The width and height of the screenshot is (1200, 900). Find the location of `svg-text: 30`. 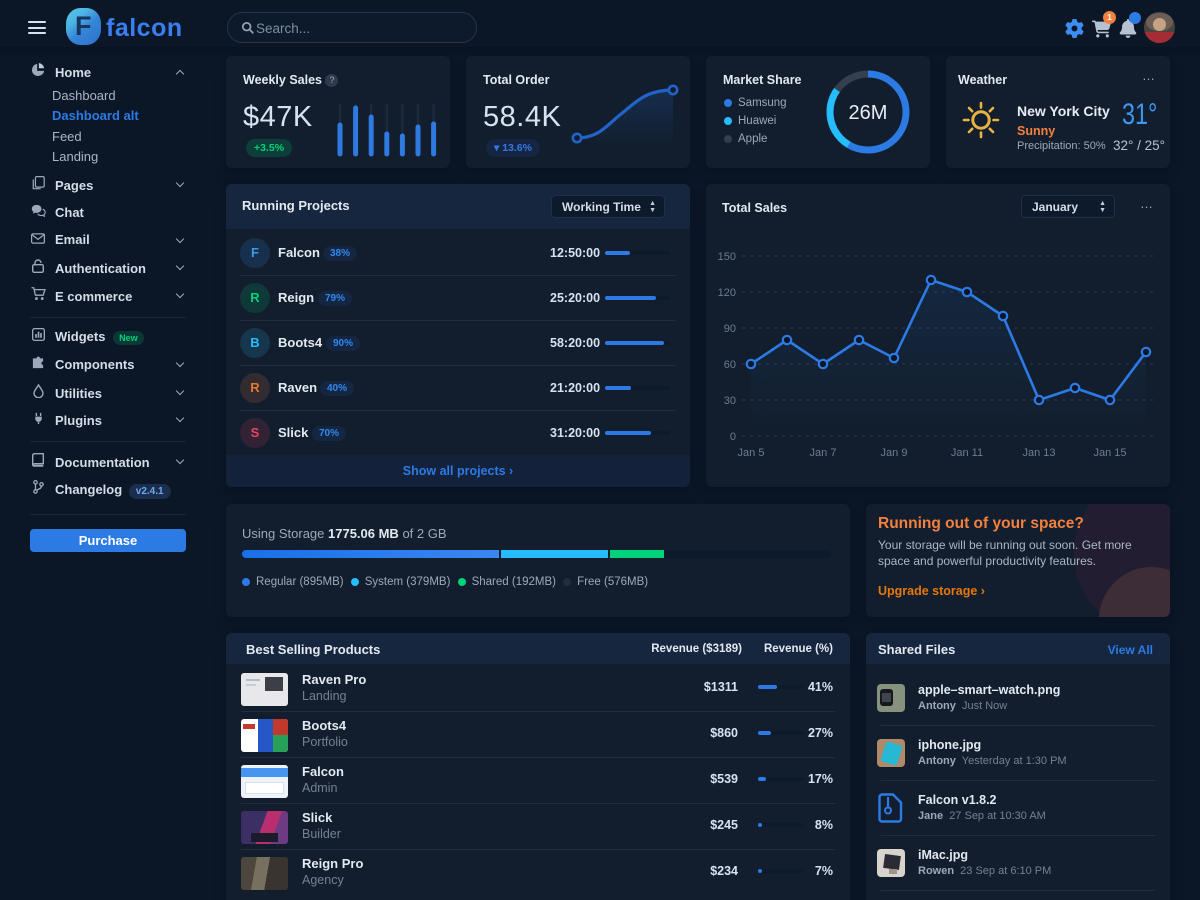

svg-text: 30 is located at coordinates (730, 401).